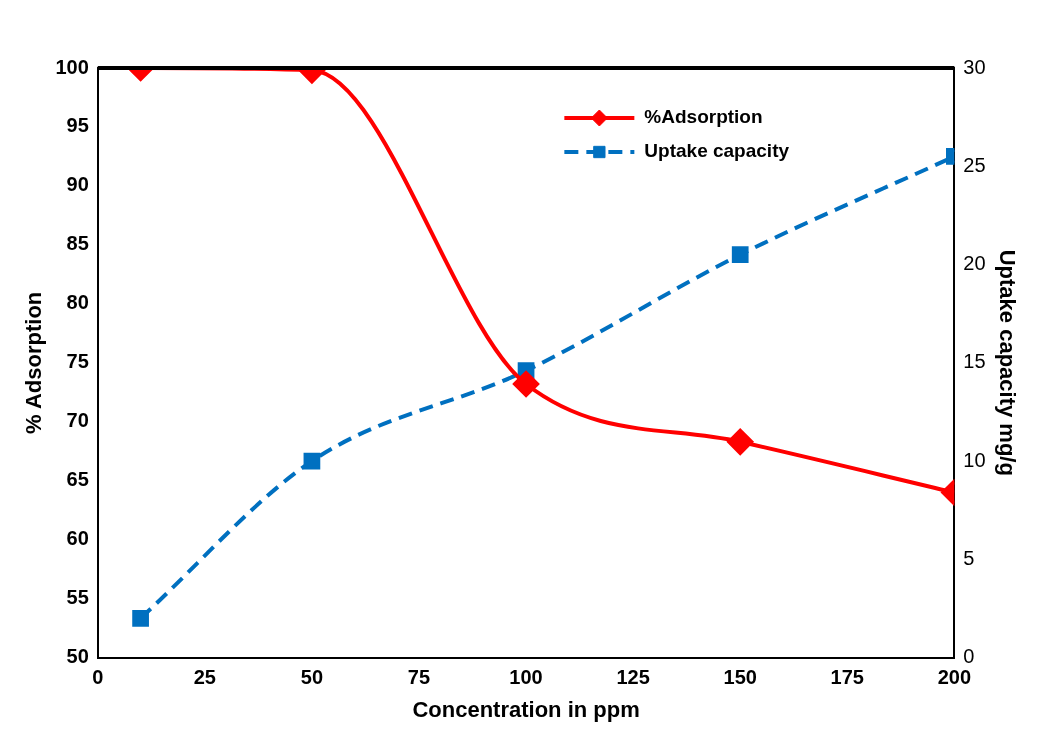 Image resolution: width=1039 pixels, height=744 pixels. Describe the element at coordinates (717, 151) in the screenshot. I see `legend-label: Uptake capacity` at that location.